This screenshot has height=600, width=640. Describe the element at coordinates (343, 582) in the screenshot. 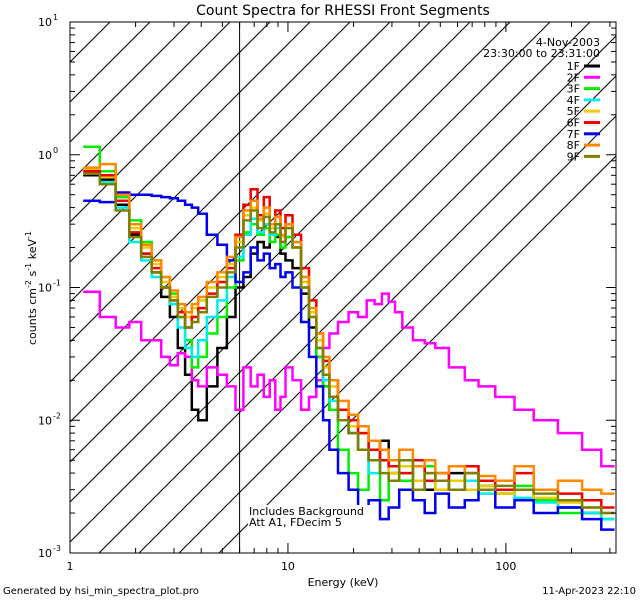

I see `xlabel: Energy (keV)` at that location.